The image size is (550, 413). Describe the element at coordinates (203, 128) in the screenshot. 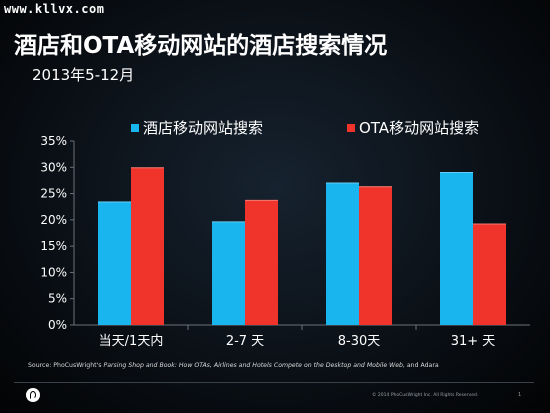

I see `legend-label-hotel: 酒店移动网站搜索` at that location.